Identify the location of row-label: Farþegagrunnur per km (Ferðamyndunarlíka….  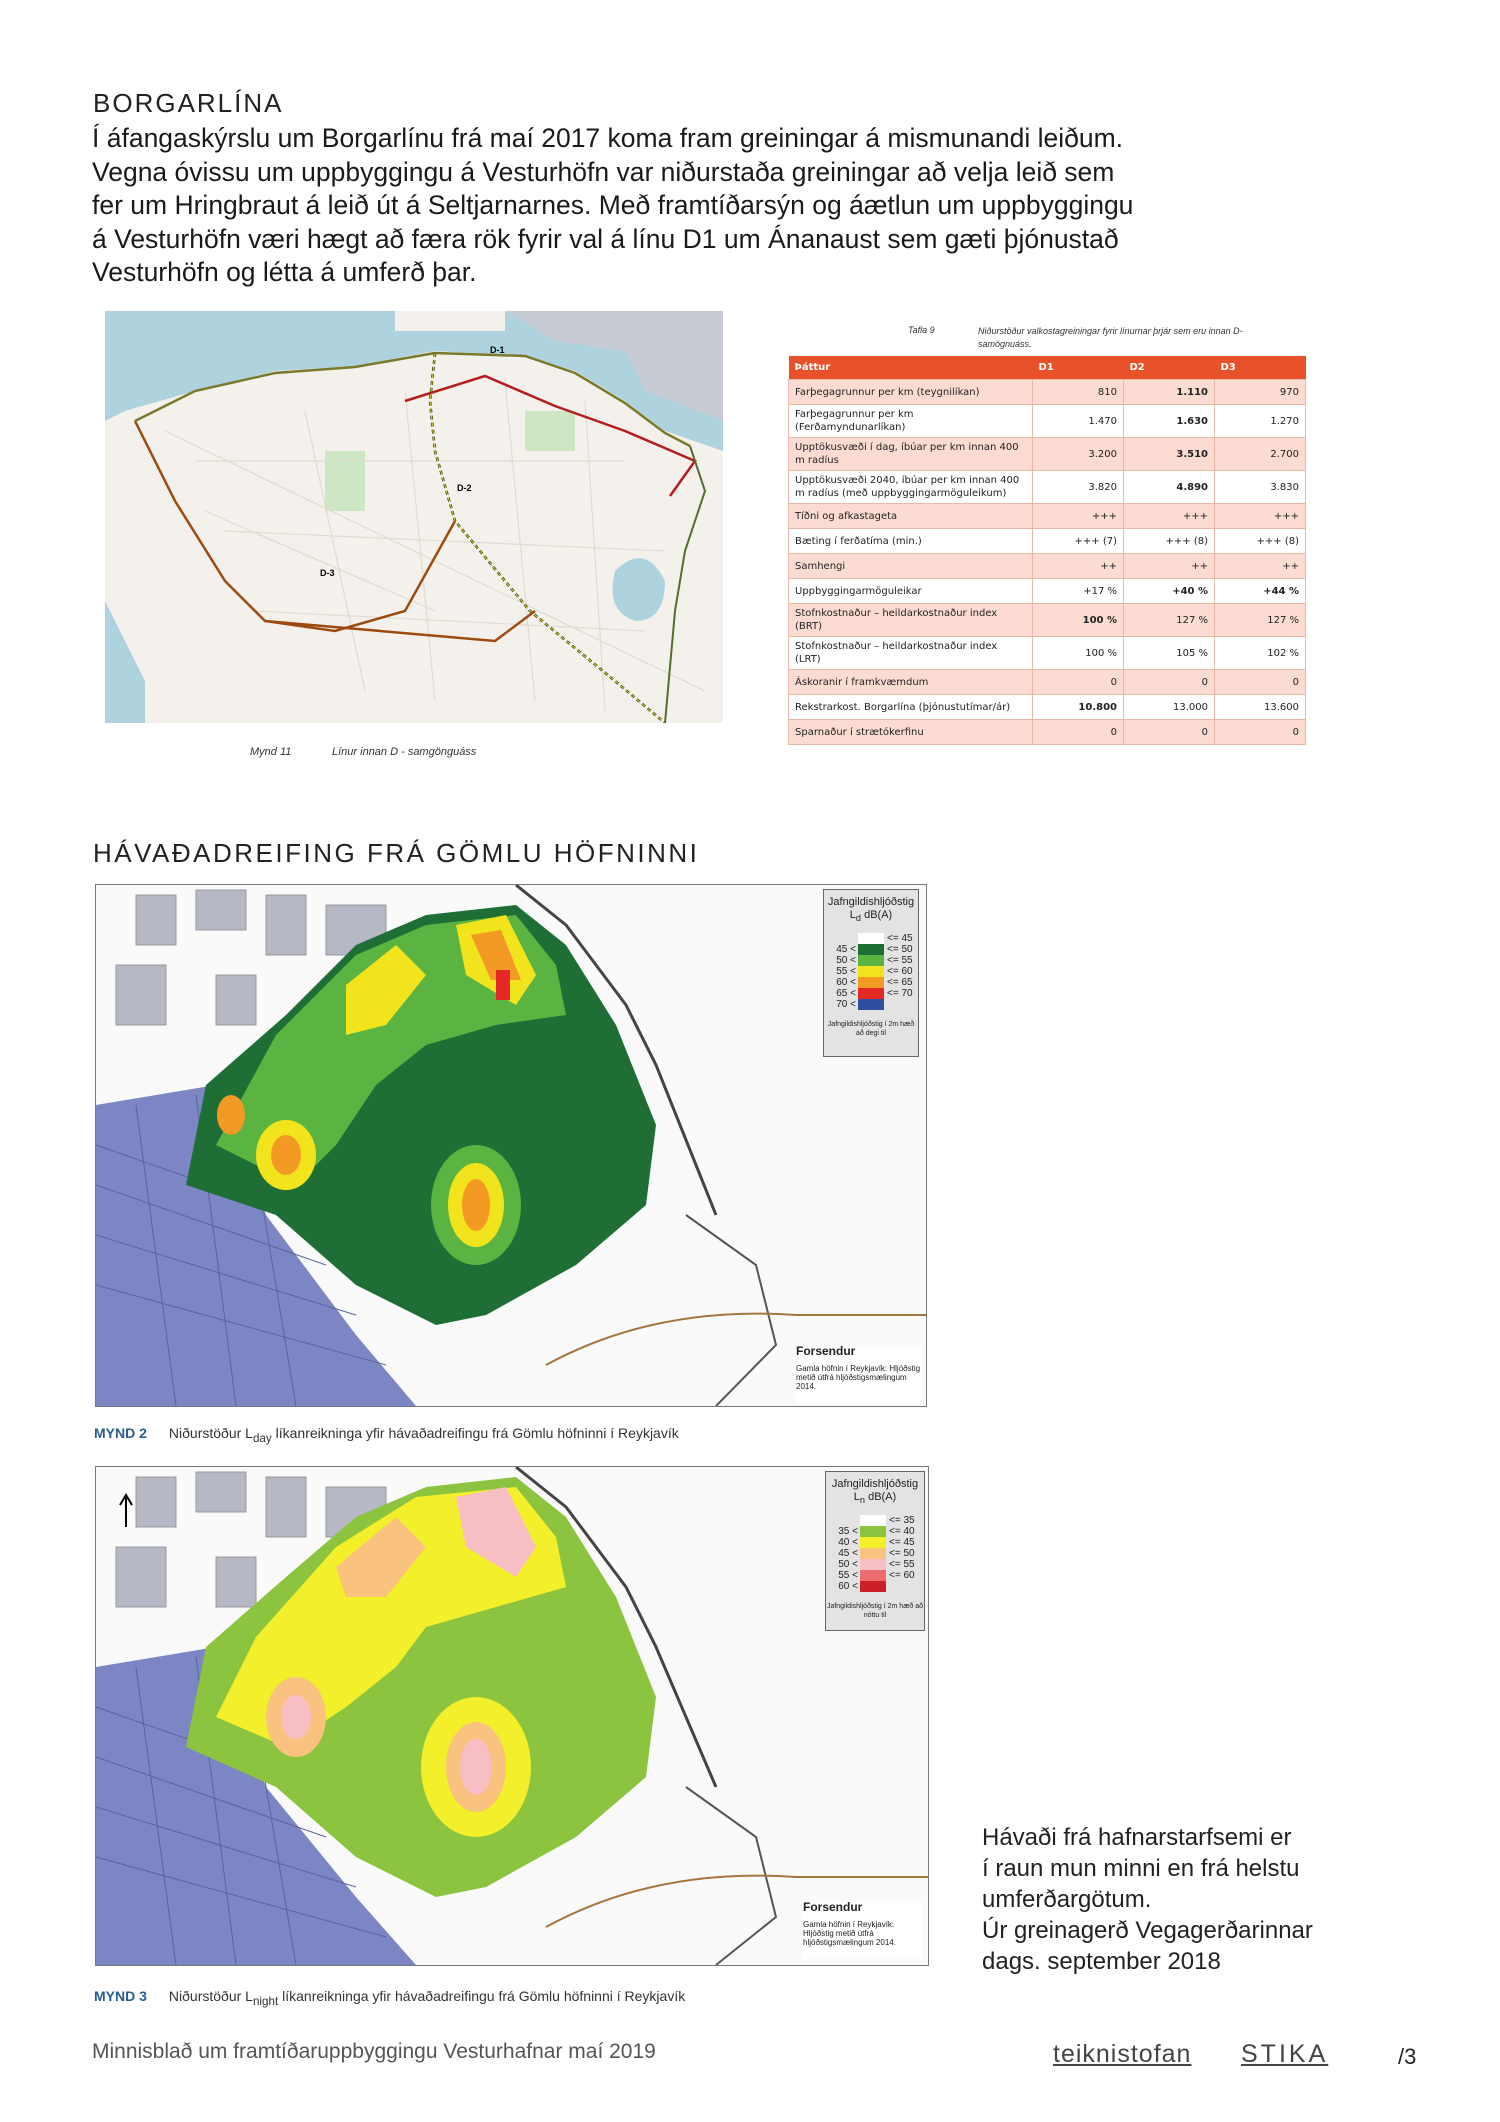
(910, 421).